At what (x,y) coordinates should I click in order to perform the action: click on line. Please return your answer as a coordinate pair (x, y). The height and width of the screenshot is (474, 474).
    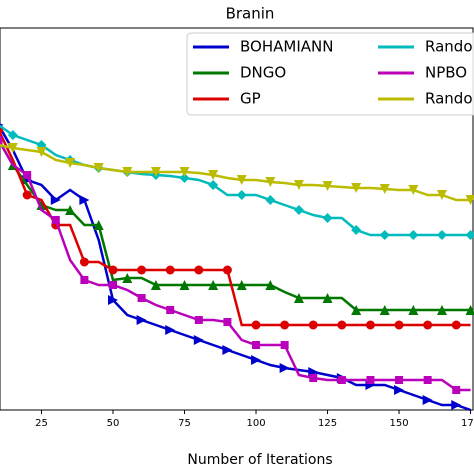
    Looking at the image, I should click on (235, 173).